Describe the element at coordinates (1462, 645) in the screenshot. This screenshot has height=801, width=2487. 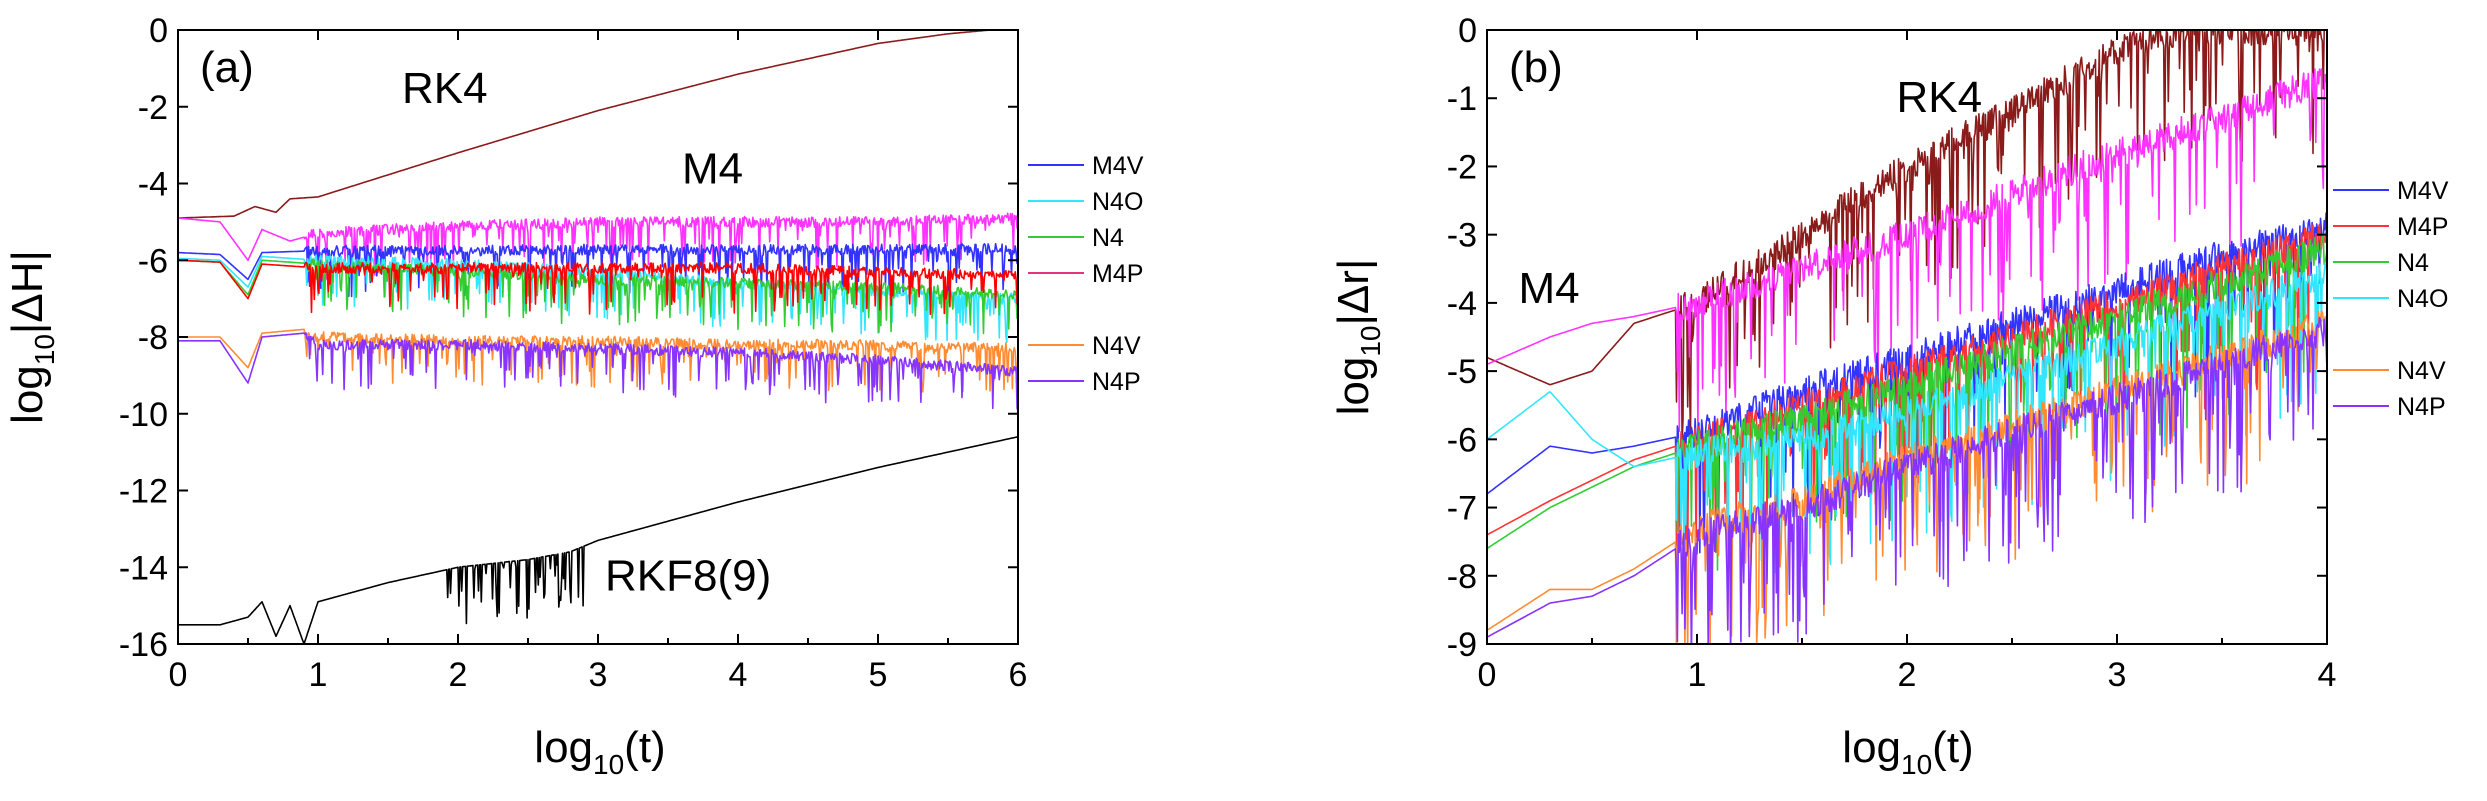
I see `y-tick-label: -9` at that location.